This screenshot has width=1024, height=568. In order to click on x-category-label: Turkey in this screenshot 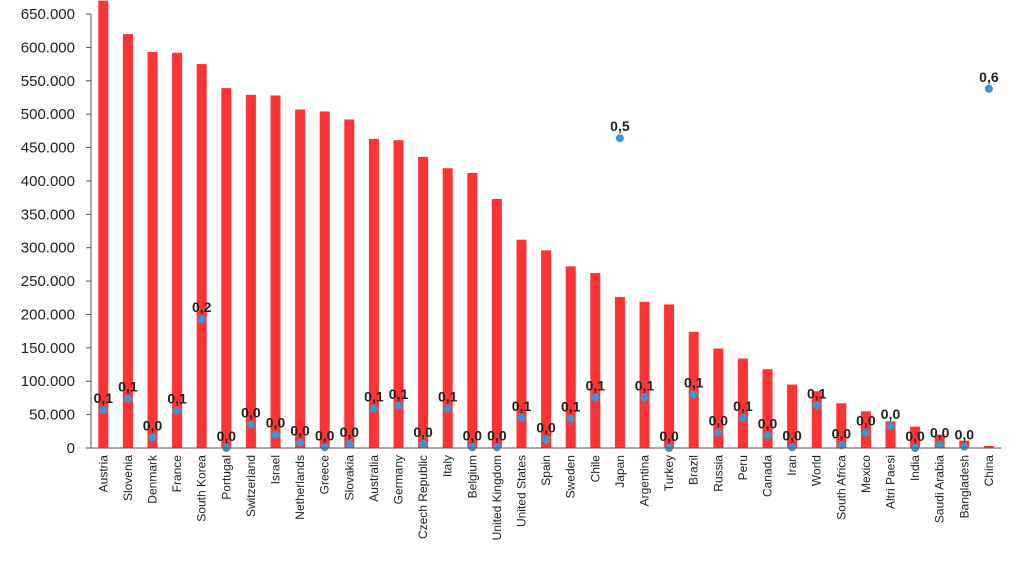, I will do `click(669, 473)`.